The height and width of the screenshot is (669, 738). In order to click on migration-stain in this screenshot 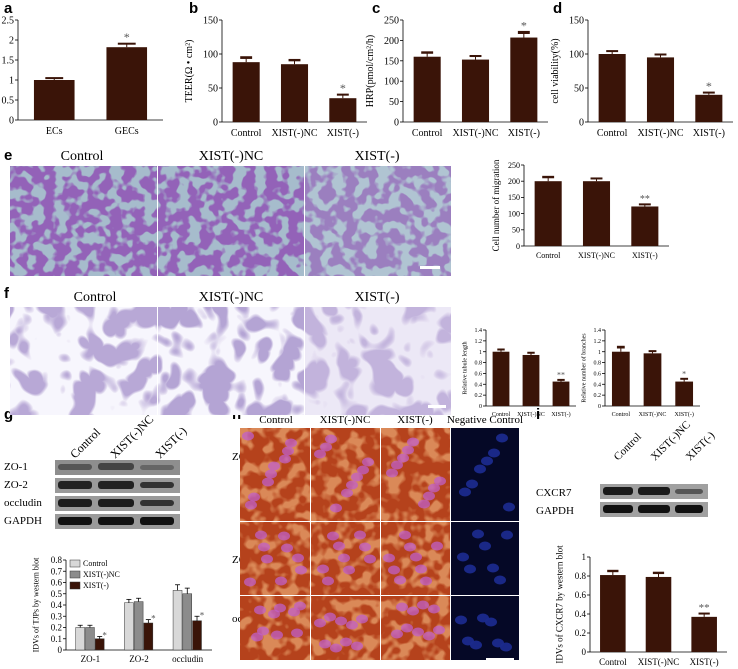, I will do `click(378, 221)`.